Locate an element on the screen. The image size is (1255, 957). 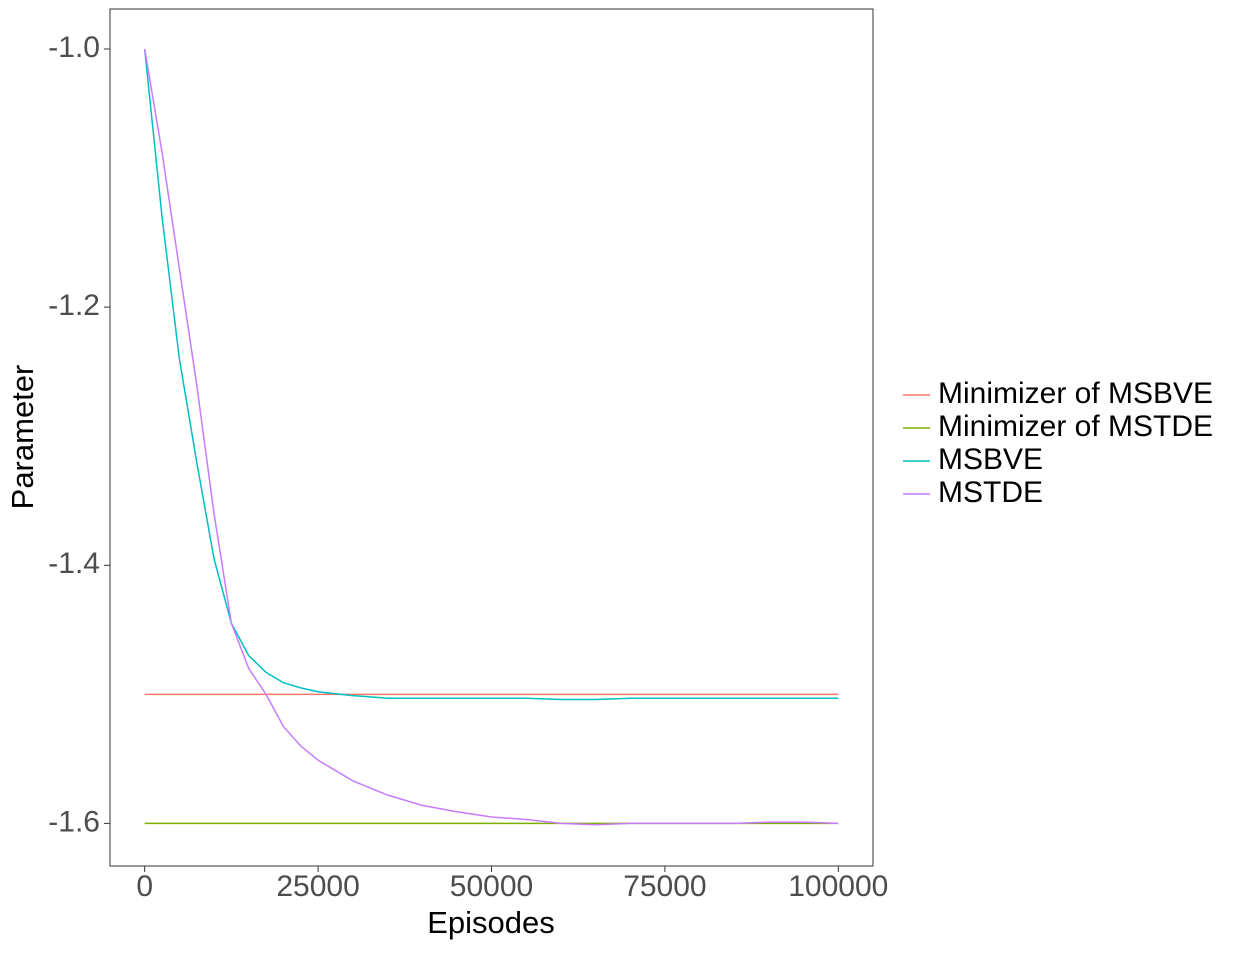
y-axis-label: Parameter is located at coordinates (22, 437).